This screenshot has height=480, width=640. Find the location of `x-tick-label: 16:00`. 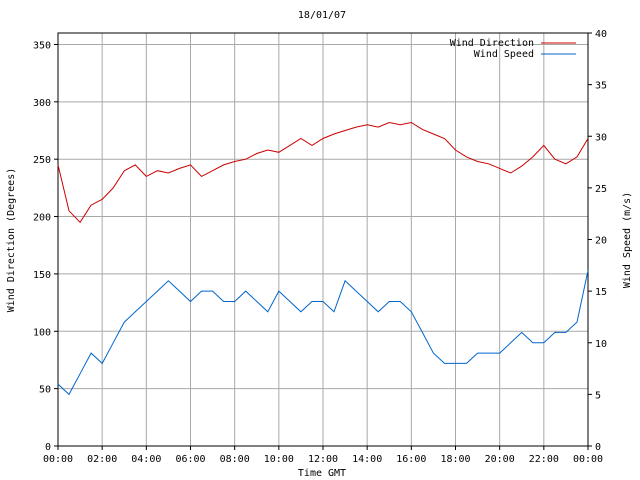

x-tick-label: 16:00 is located at coordinates (411, 459).